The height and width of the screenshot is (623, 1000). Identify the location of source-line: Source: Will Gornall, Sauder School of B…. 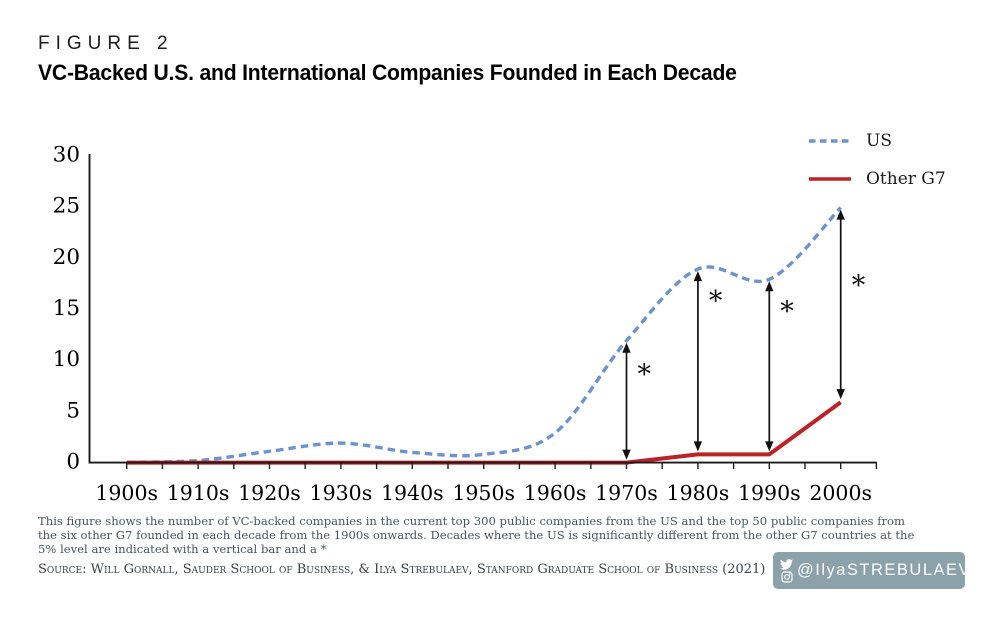
(402, 569).